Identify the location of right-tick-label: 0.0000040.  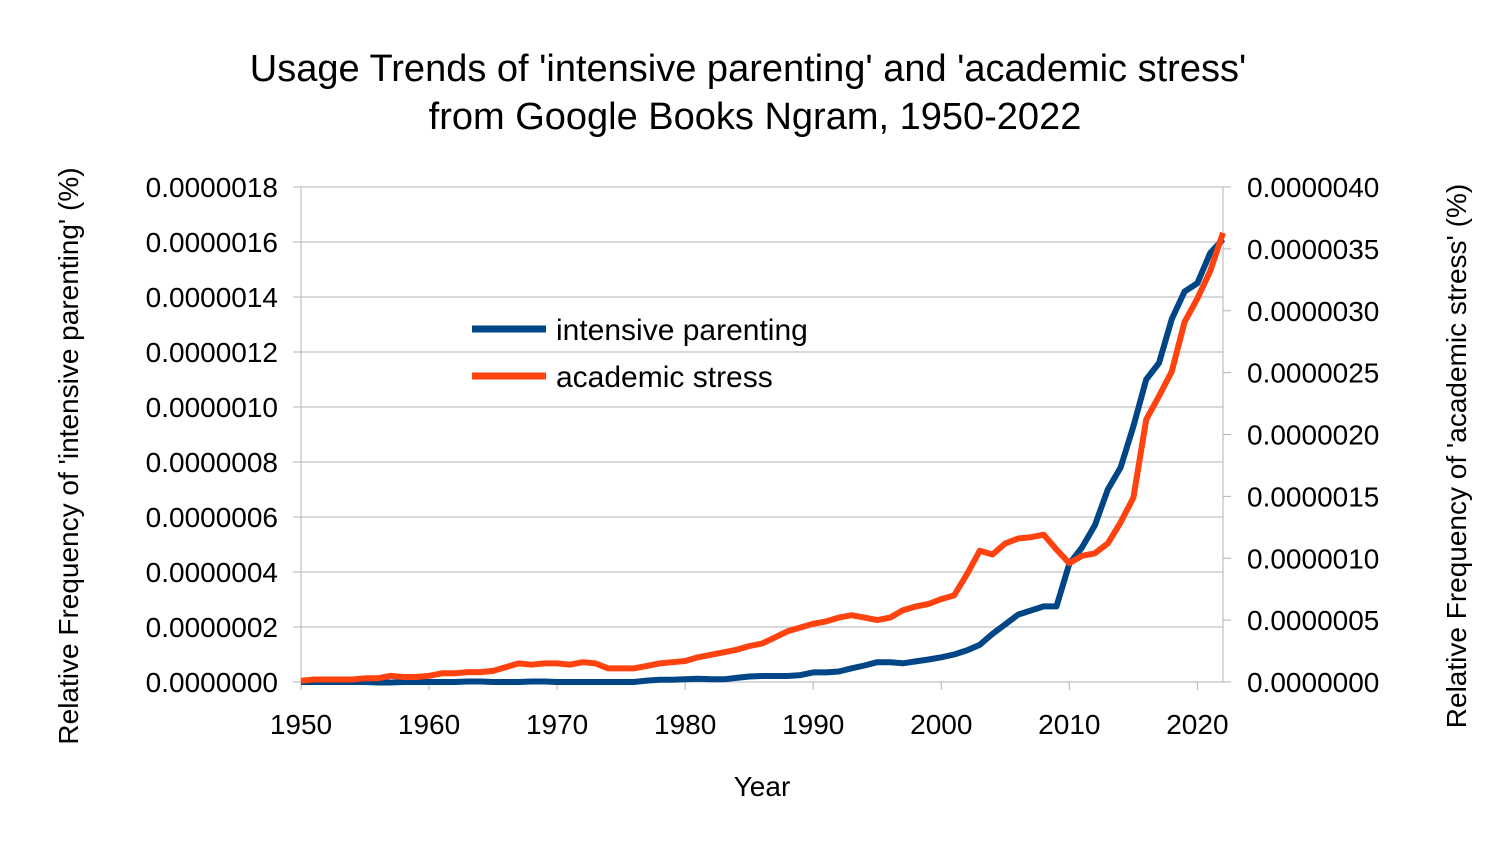
(1313, 187).